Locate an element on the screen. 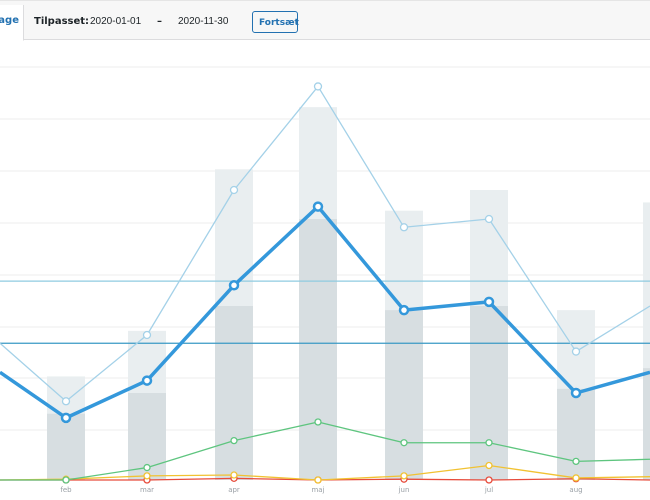 The width and height of the screenshot is (650, 500). custom-range-label: Tilpasset: is located at coordinates (62, 21).